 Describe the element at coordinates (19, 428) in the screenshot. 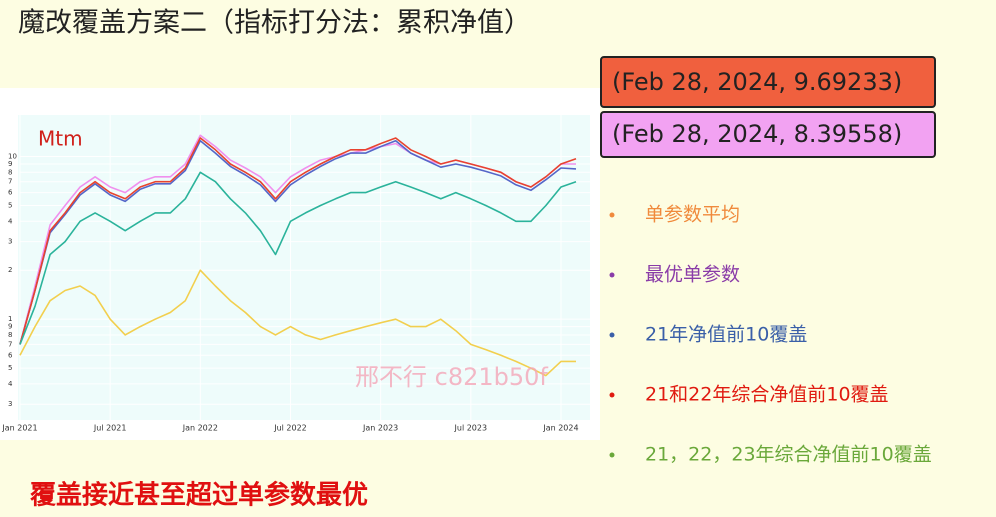

I see `x-tick-label: Jan 2021` at that location.